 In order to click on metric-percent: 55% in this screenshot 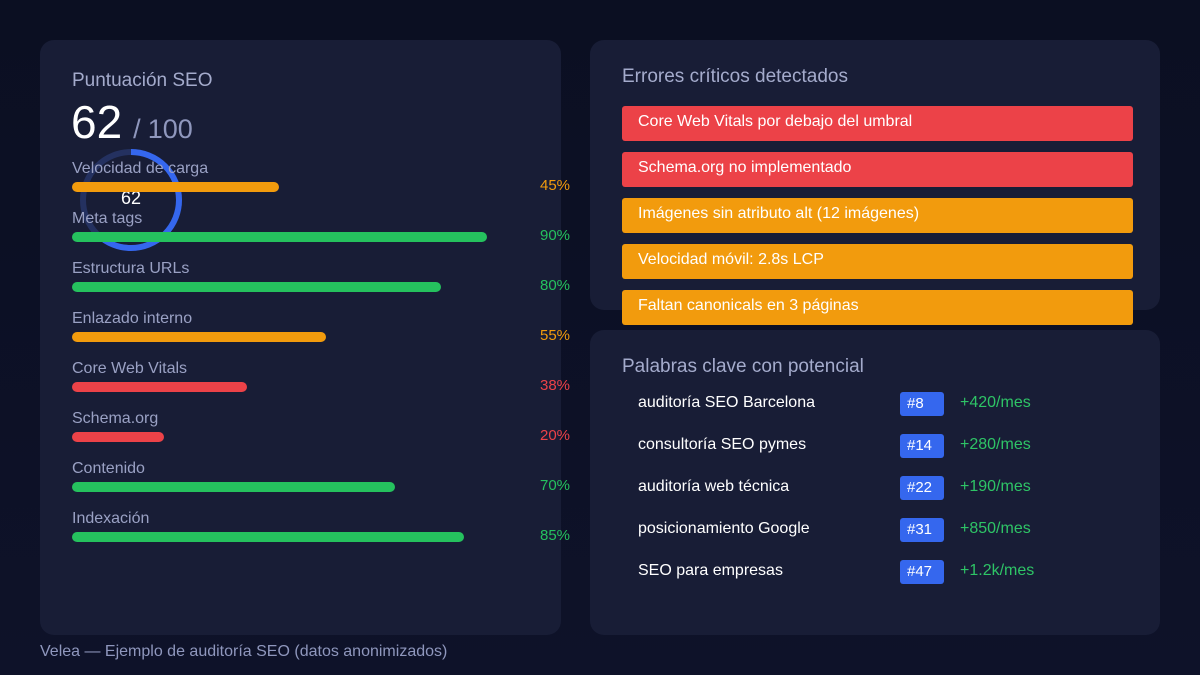, I will do `click(555, 335)`.